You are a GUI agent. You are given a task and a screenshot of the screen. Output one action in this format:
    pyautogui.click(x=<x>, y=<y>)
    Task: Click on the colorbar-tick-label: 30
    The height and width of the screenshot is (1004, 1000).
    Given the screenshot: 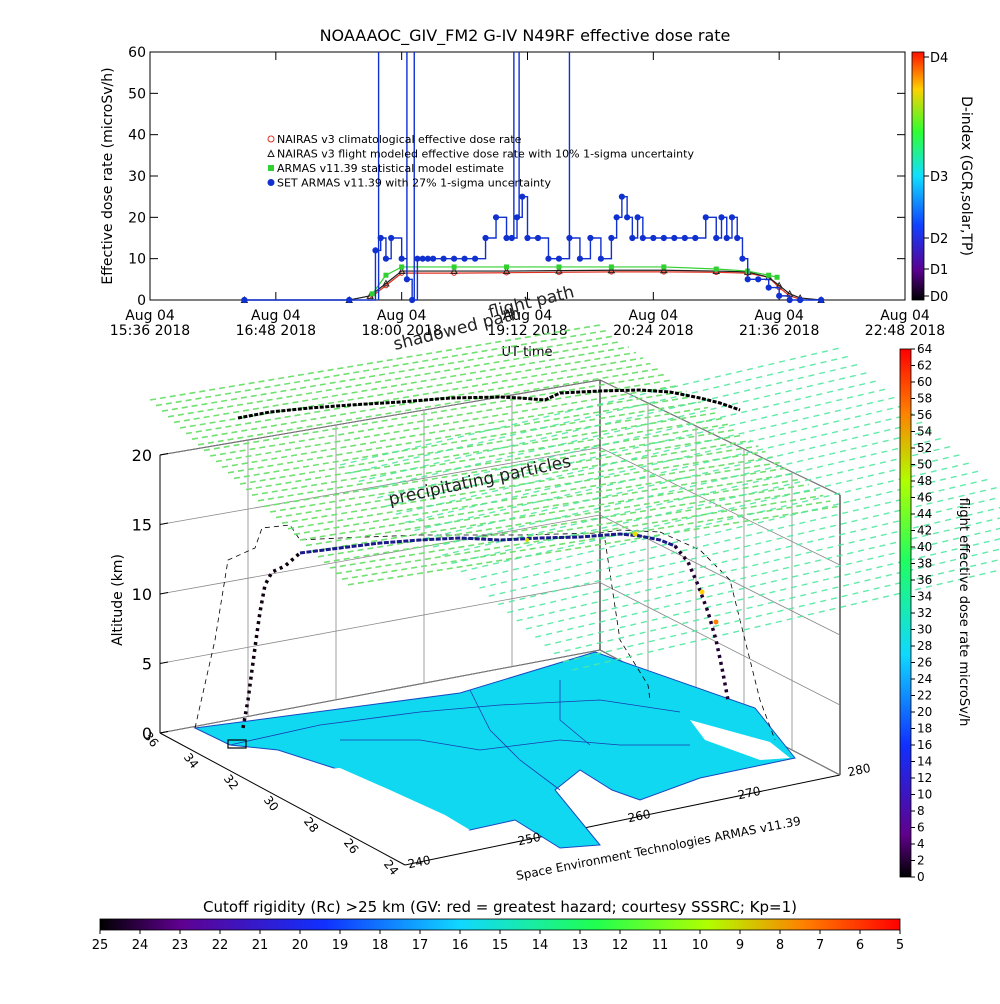 What is the action you would take?
    pyautogui.click(x=924, y=630)
    